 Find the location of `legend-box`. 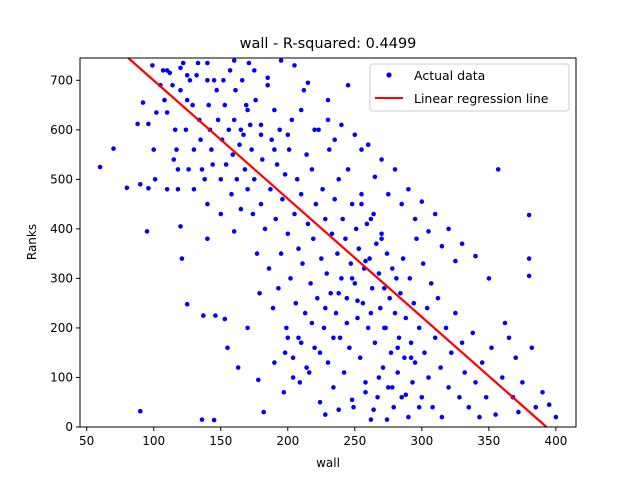

legend-box is located at coordinates (469, 87).